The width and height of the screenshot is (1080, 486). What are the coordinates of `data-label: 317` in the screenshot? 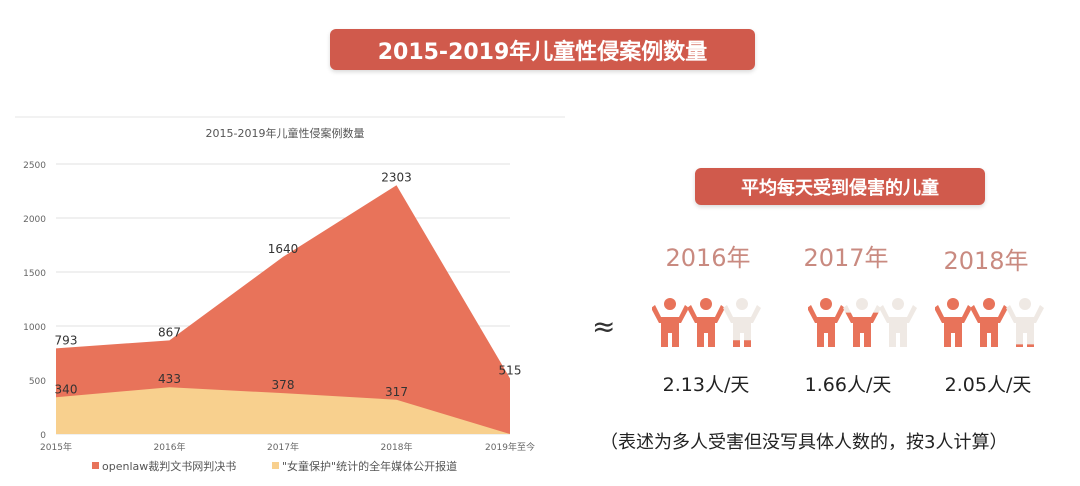 It's located at (396, 392).